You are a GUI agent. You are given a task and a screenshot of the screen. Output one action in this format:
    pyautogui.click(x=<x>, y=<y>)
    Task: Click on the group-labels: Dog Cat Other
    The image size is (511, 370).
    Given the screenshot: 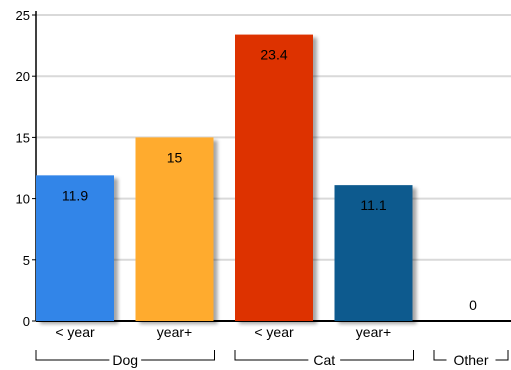 What is the action you would take?
    pyautogui.click(x=272, y=359)
    